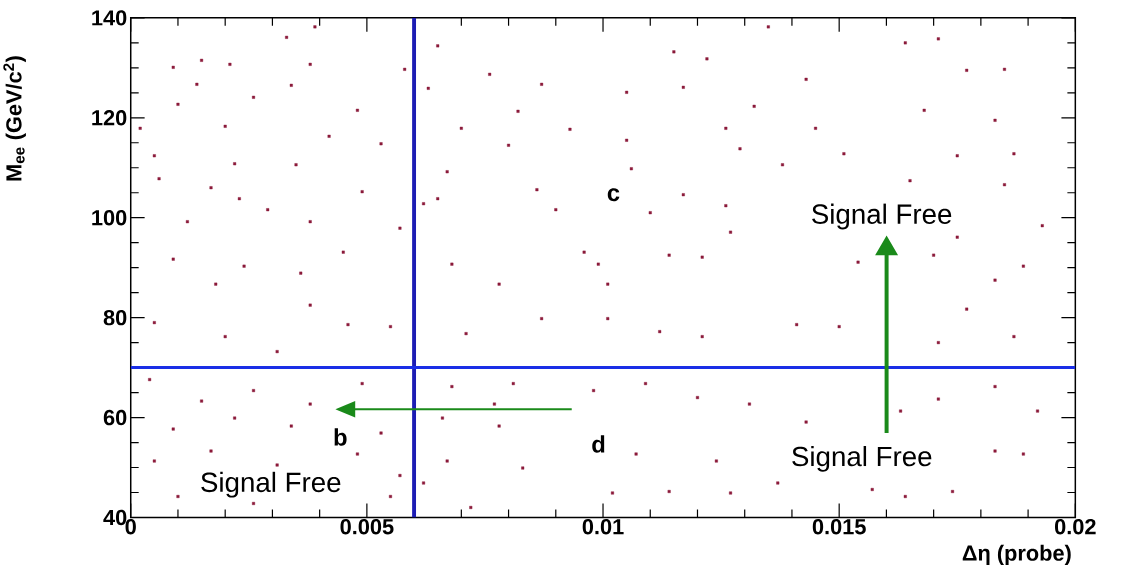  Describe the element at coordinates (367, 526) in the screenshot. I see `x-tick-label: 0.005` at that location.